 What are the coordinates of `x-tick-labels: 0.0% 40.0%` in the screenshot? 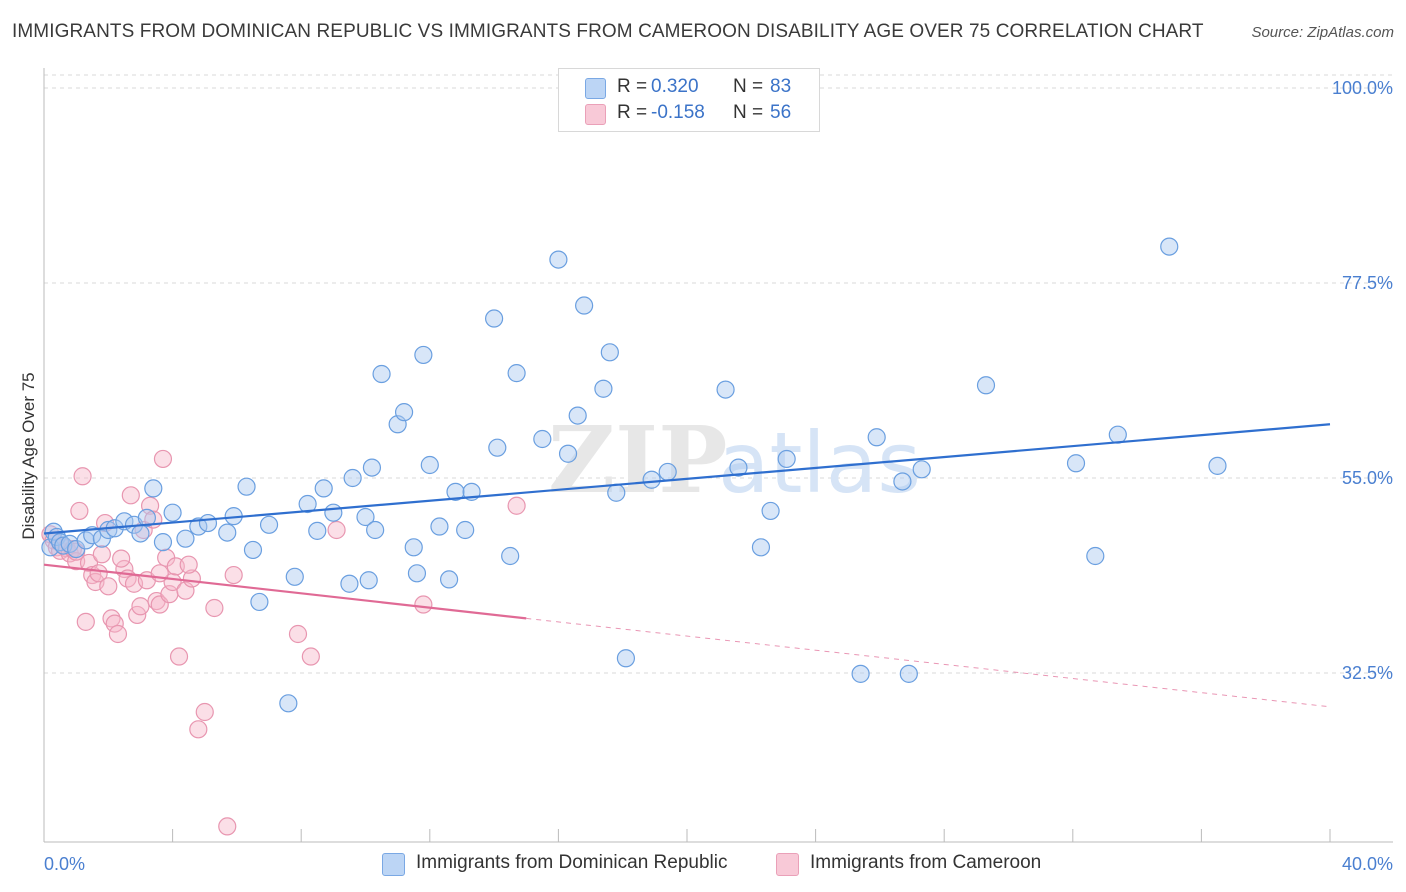 It's located at (718, 864).